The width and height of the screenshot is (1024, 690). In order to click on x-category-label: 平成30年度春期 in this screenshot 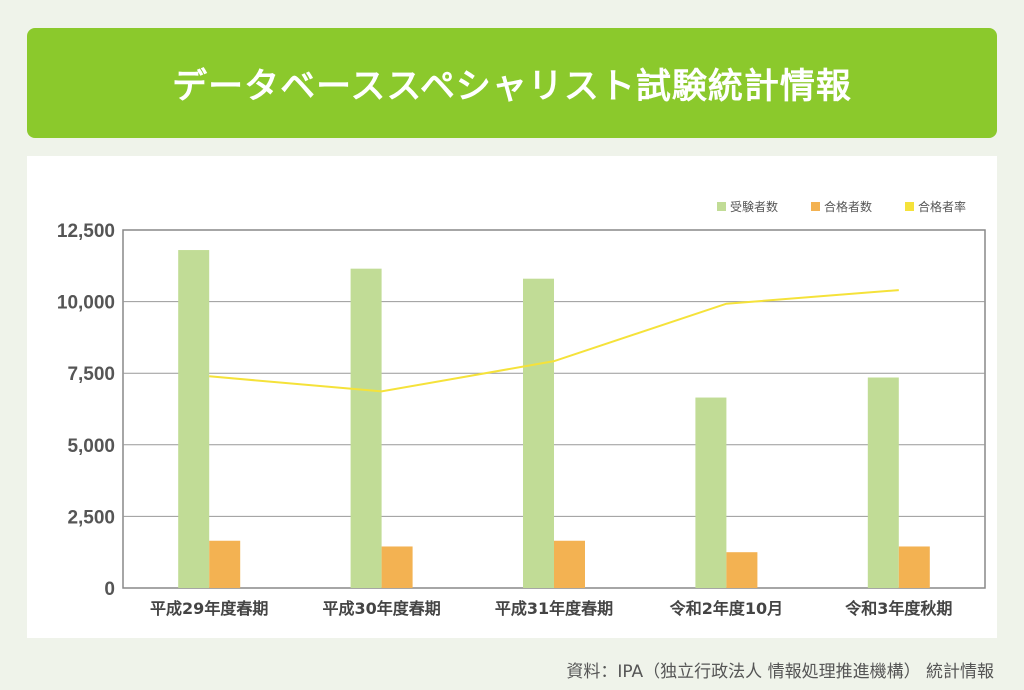, I will do `click(381, 608)`.